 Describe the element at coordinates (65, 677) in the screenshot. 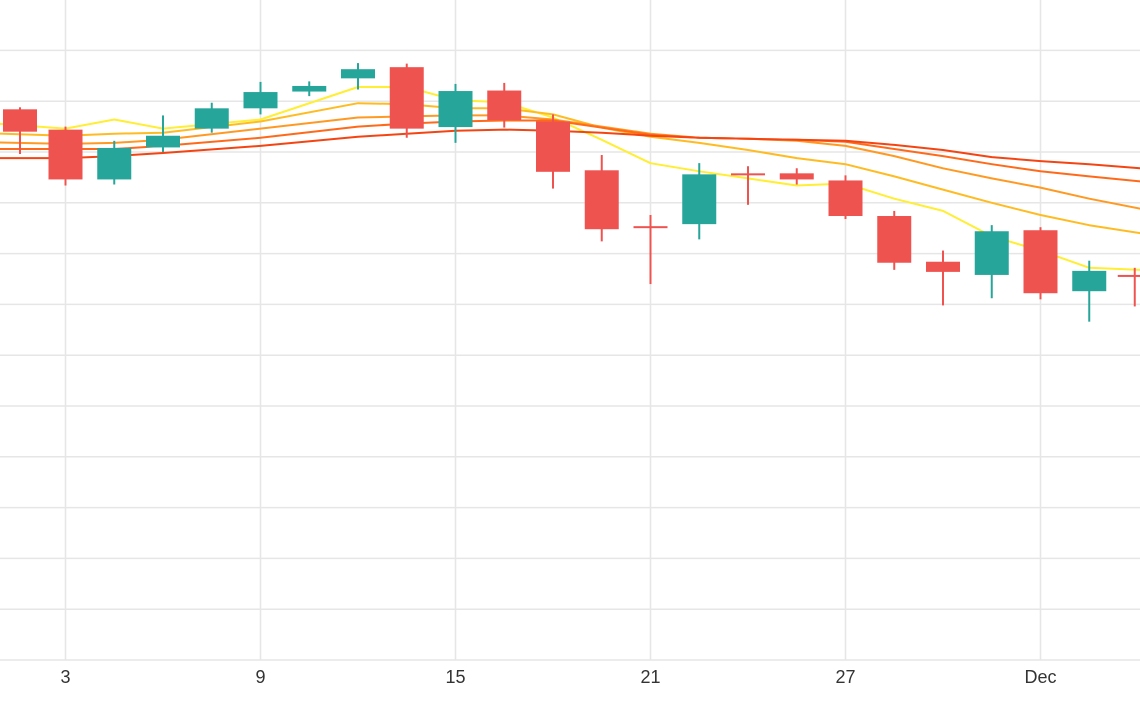

I see `x-tick-label: 3` at that location.